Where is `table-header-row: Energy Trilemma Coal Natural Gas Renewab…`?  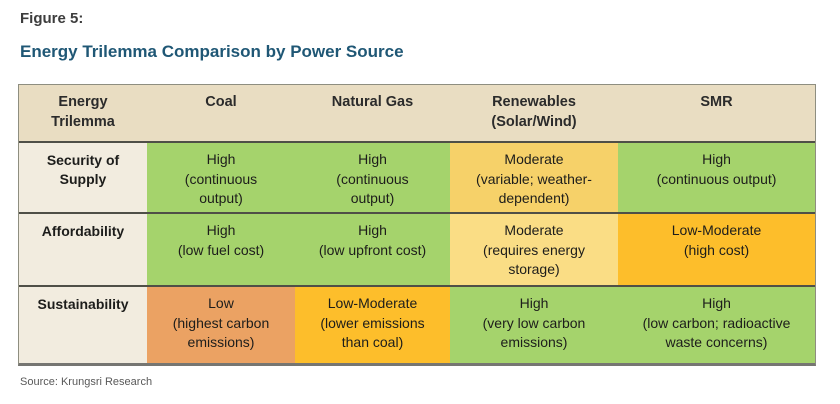 table-header-row: Energy Trilemma Coal Natural Gas Renewab… is located at coordinates (417, 113).